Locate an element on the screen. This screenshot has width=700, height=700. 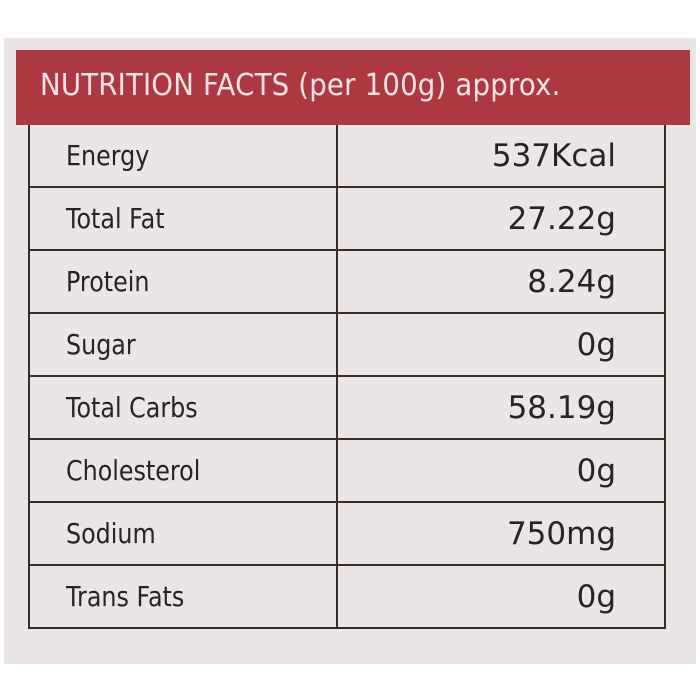
nutrient-name: Trans Fats is located at coordinates (125, 596).